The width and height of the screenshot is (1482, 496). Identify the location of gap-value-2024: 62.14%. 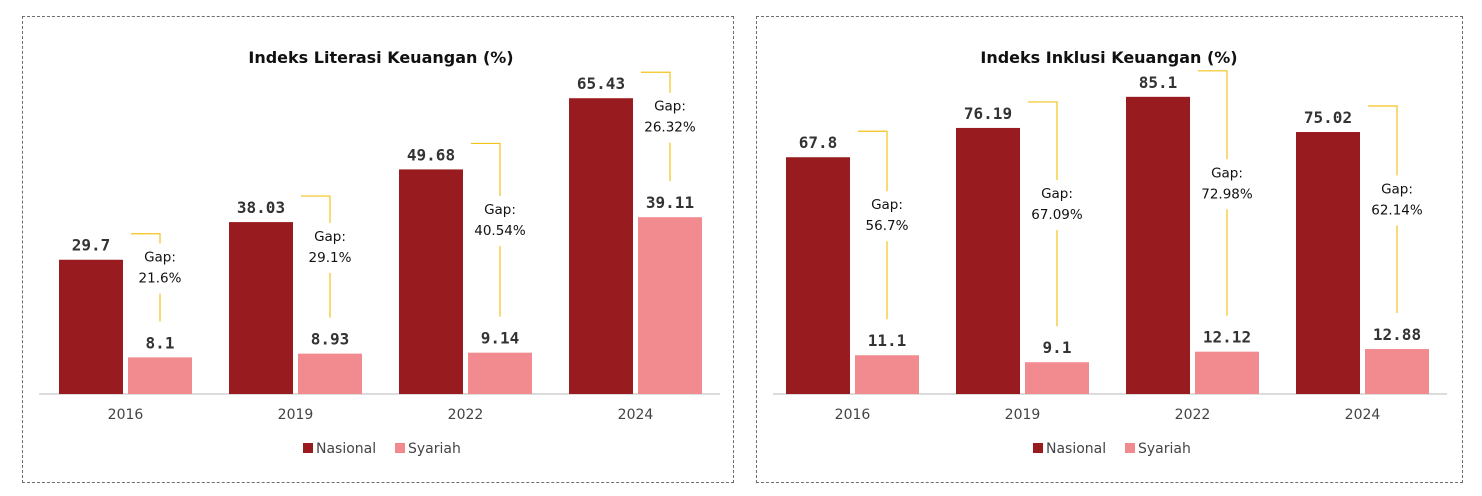
(1397, 211).